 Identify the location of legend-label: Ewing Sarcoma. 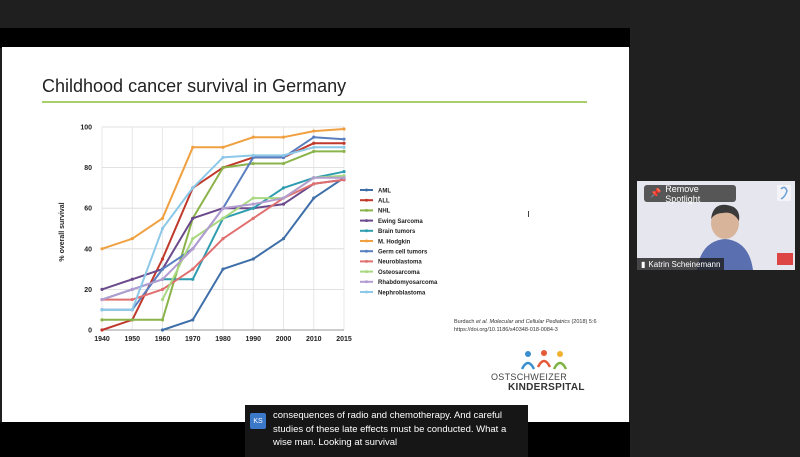
(400, 222).